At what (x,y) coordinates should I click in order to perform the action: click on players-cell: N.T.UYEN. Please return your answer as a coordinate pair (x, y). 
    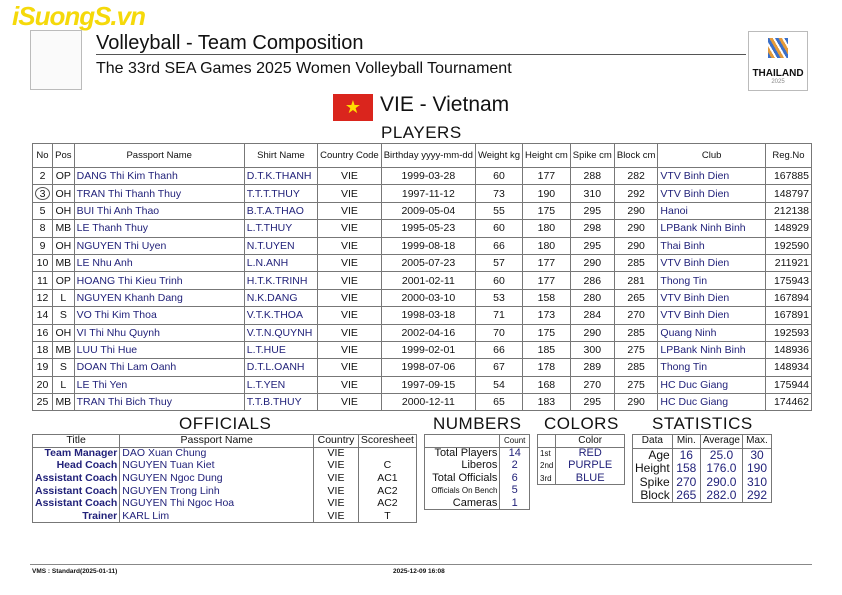
    Looking at the image, I should click on (281, 245).